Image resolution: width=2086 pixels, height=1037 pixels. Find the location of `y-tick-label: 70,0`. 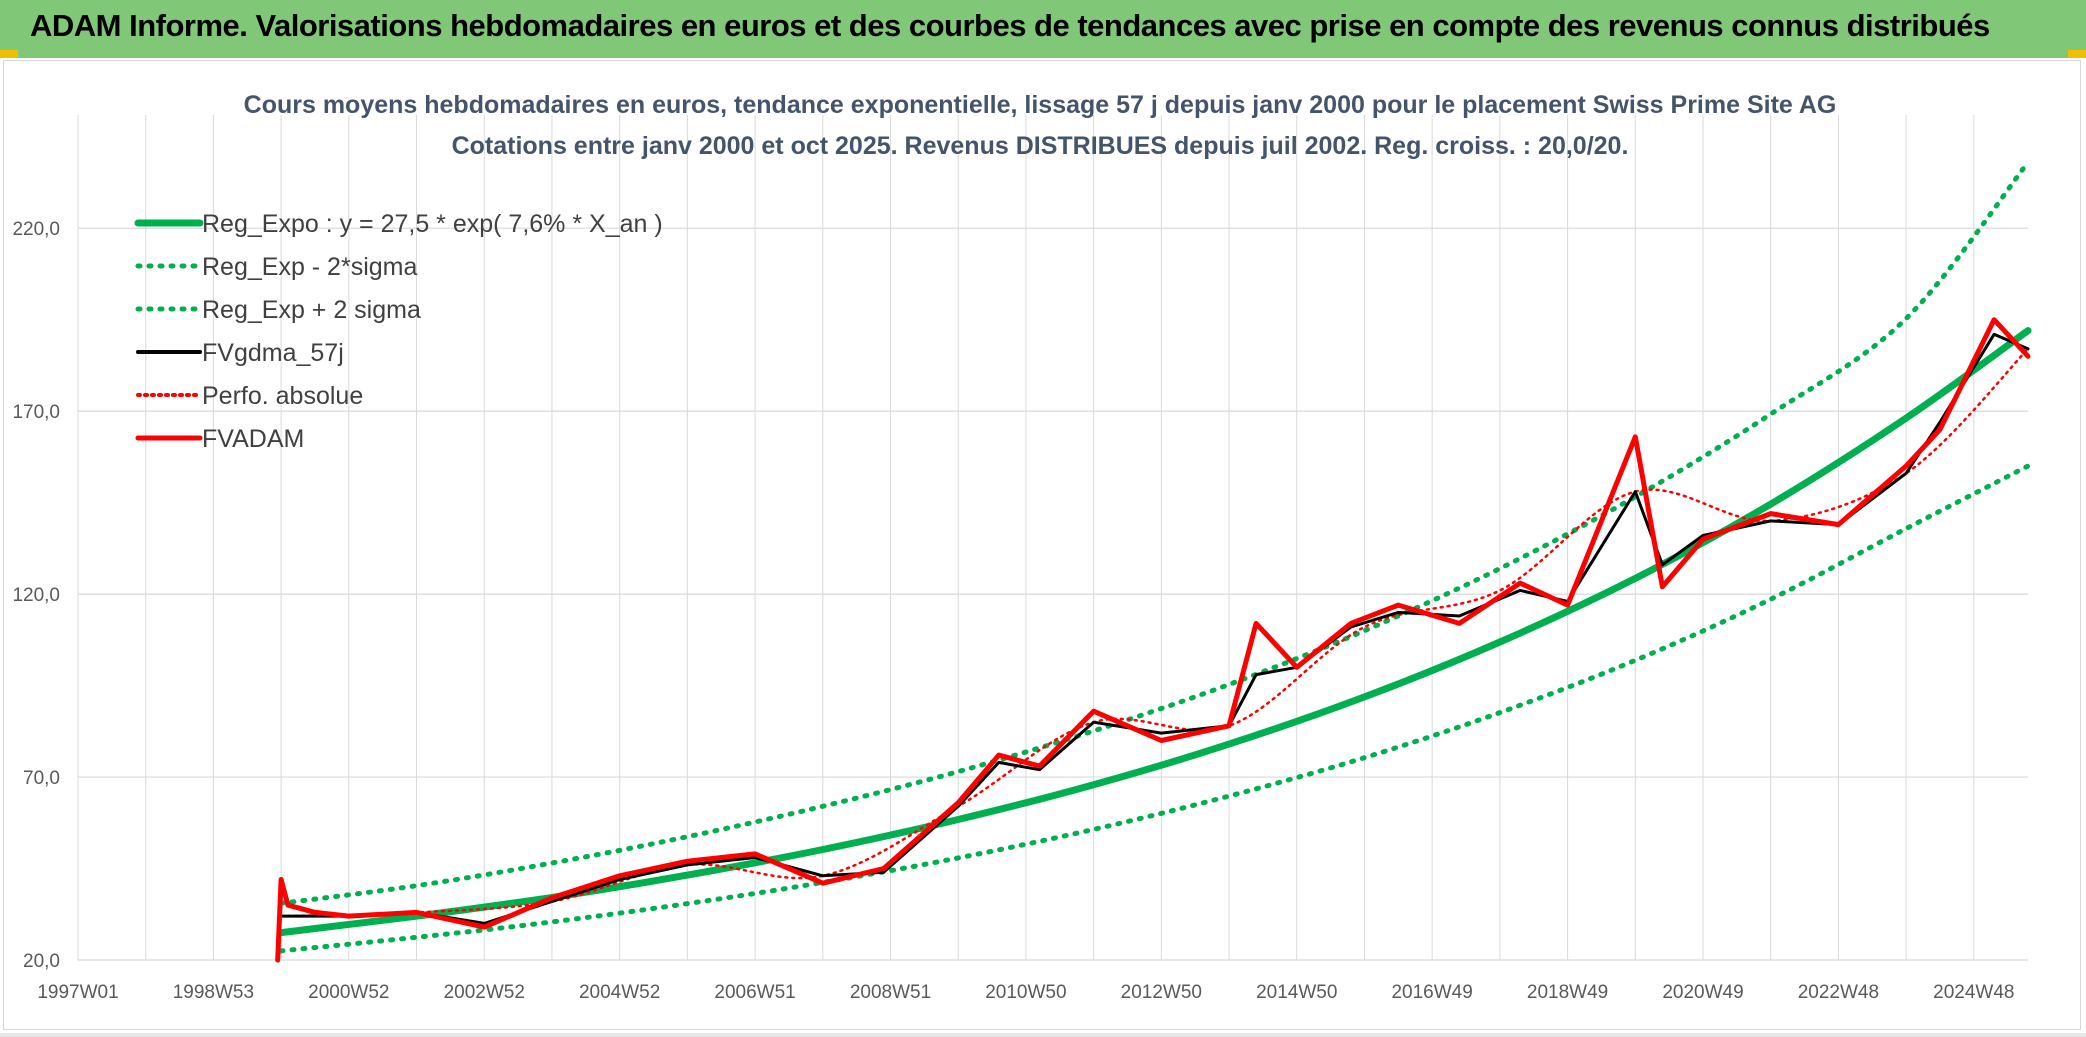

y-tick-label: 70,0 is located at coordinates (41, 778).